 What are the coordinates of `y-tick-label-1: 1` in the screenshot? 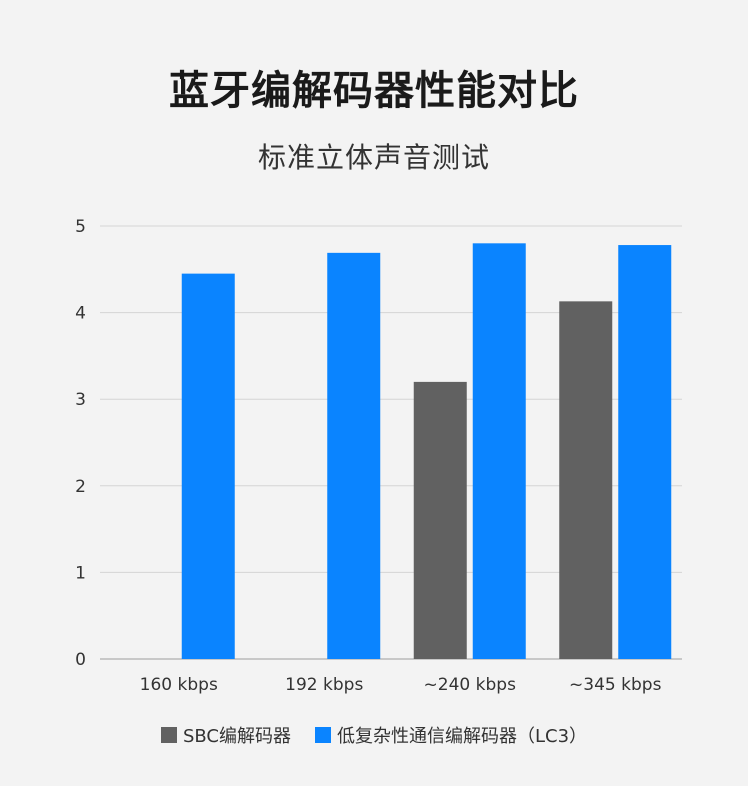 It's located at (80, 573).